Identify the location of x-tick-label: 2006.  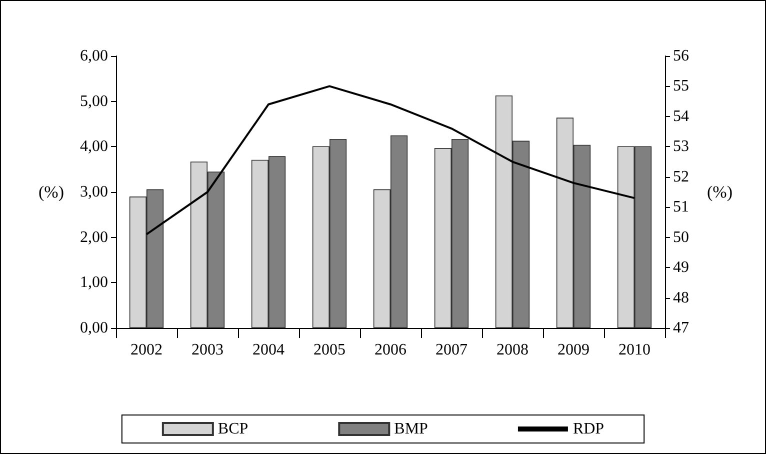
(390, 350).